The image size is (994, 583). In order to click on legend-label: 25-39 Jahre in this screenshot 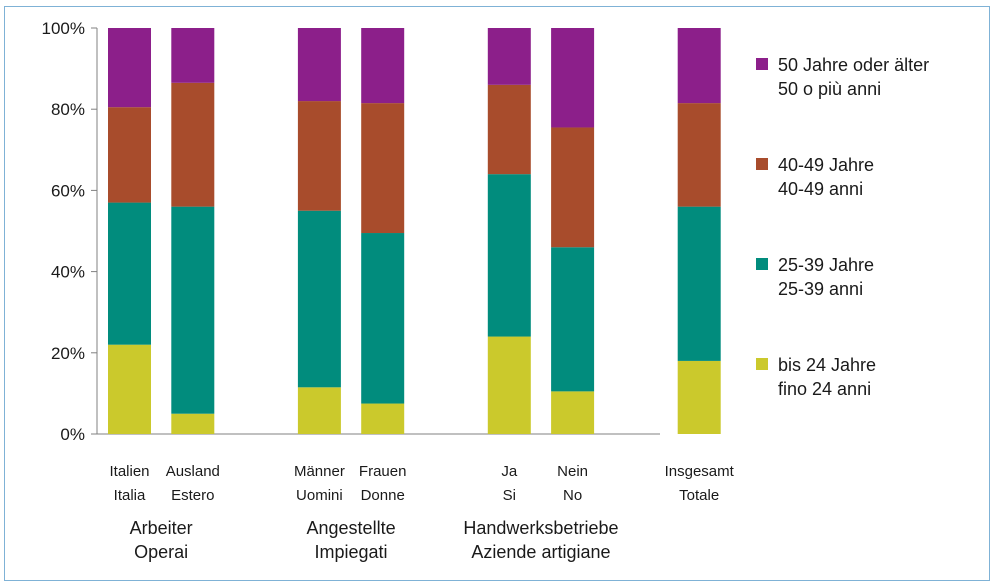, I will do `click(826, 265)`.